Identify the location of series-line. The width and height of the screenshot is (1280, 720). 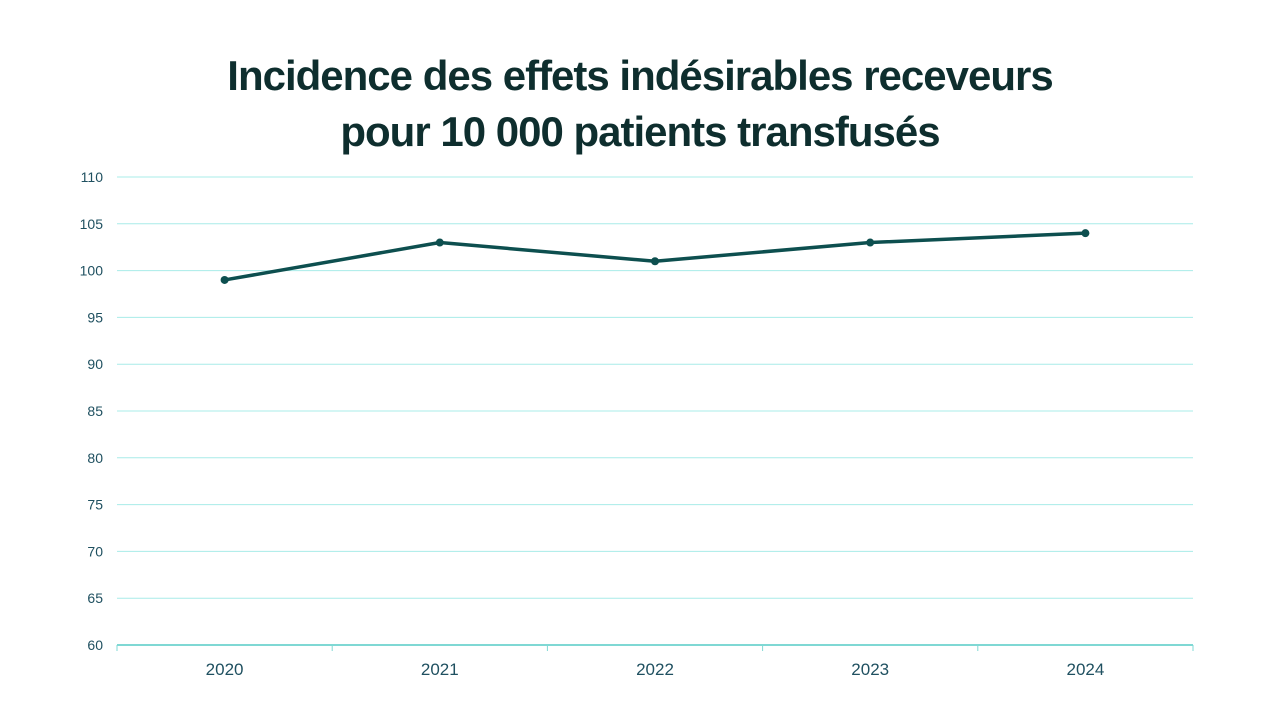
(655, 256).